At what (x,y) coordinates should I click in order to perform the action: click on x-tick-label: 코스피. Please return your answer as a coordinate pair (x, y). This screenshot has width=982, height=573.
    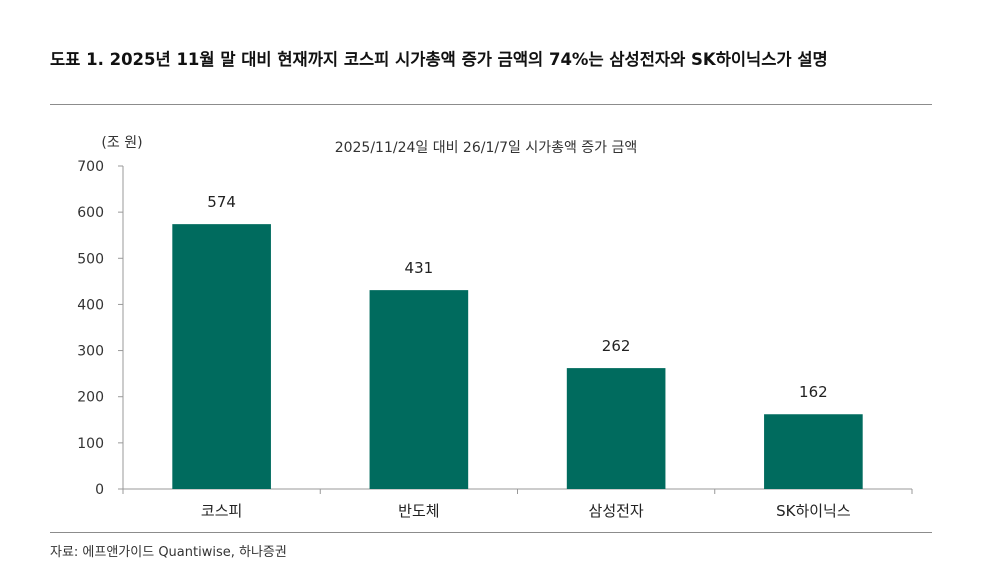
    Looking at the image, I should click on (221, 511).